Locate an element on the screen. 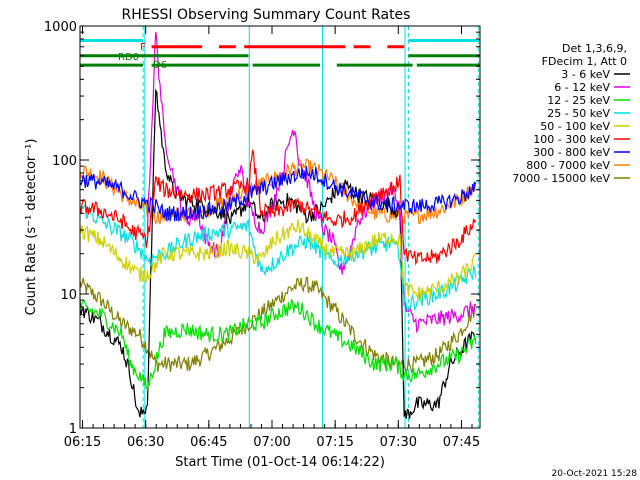 This screenshot has height=480, width=640. y-tick-label: 100 is located at coordinates (64, 161).